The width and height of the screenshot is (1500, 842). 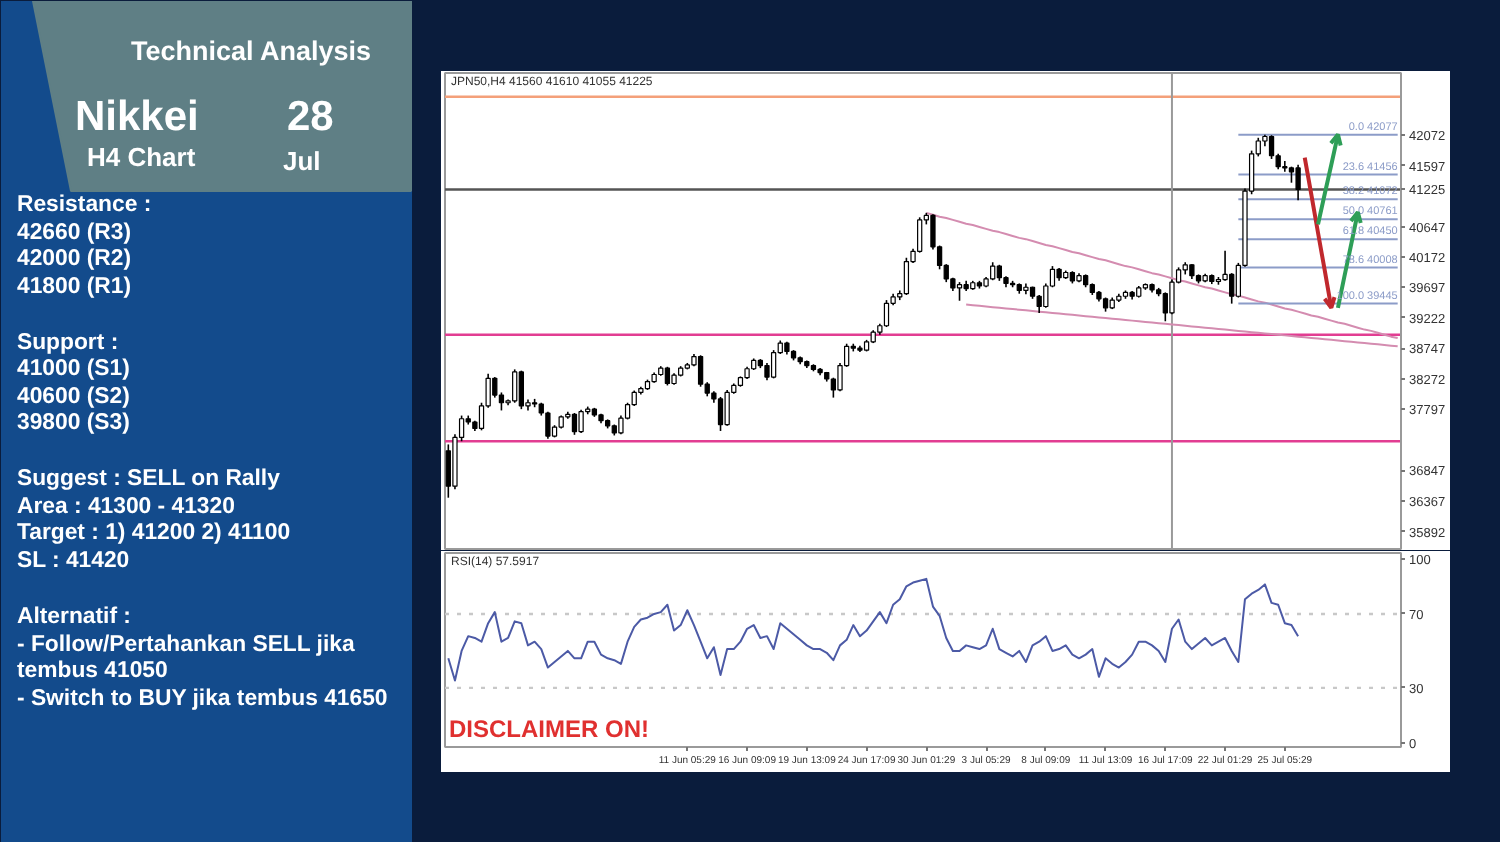 What do you see at coordinates (311, 117) in the screenshot?
I see `text: 28` at bounding box center [311, 117].